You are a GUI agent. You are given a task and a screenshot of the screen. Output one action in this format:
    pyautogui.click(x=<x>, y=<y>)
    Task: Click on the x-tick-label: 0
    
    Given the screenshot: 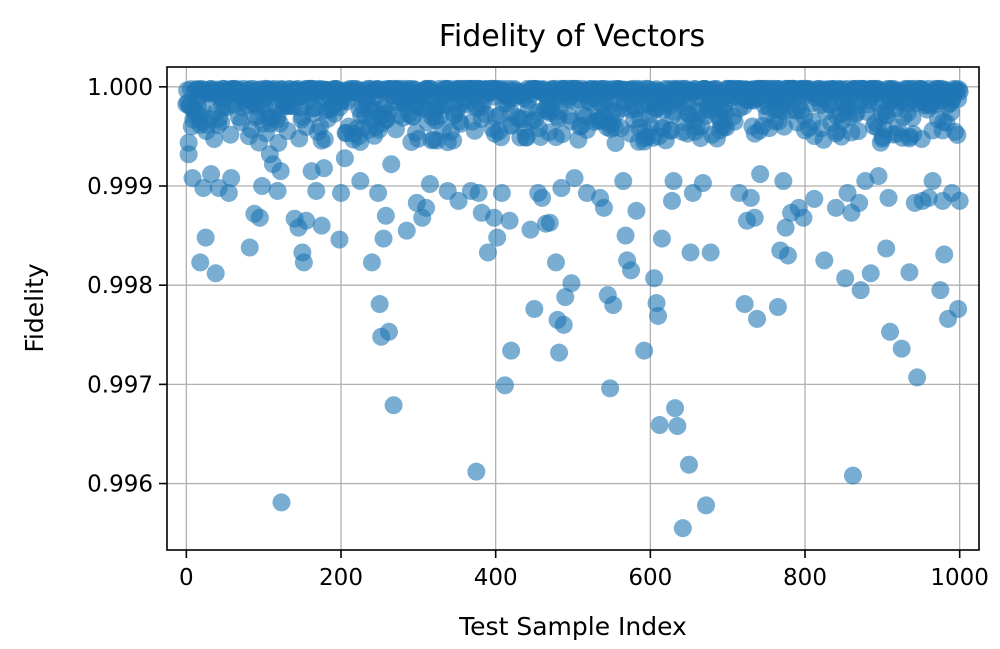 What is the action you would take?
    pyautogui.click(x=186, y=578)
    